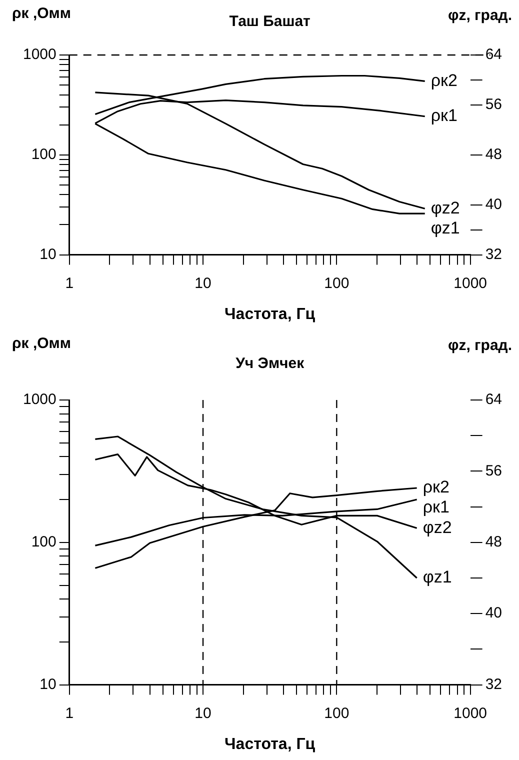 Image resolution: width=519 pixels, height=760 pixels. I want to click on legend-label: φz2, so click(445, 208).